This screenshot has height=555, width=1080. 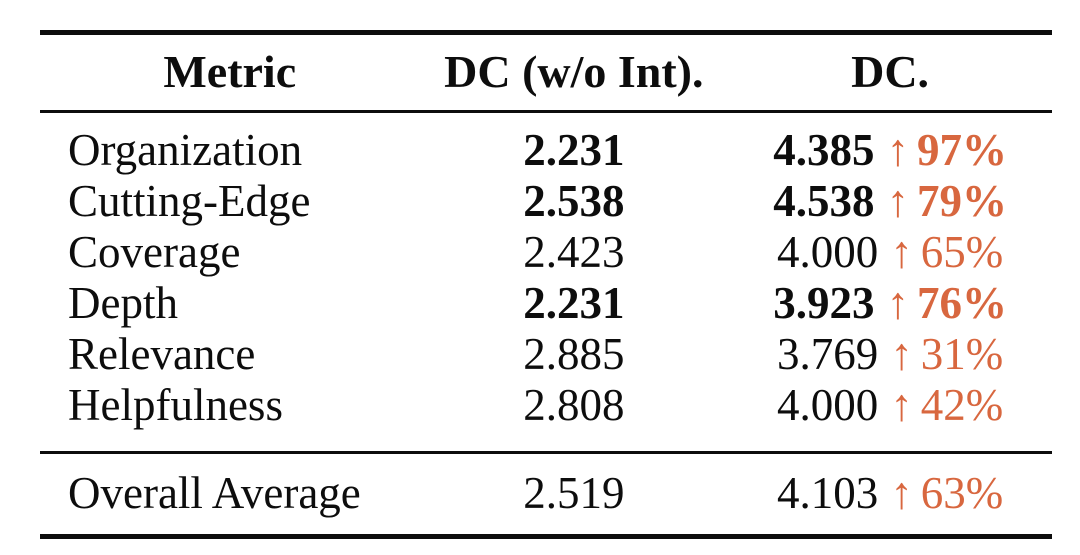 I want to click on dc-value: 4.538, so click(x=824, y=201).